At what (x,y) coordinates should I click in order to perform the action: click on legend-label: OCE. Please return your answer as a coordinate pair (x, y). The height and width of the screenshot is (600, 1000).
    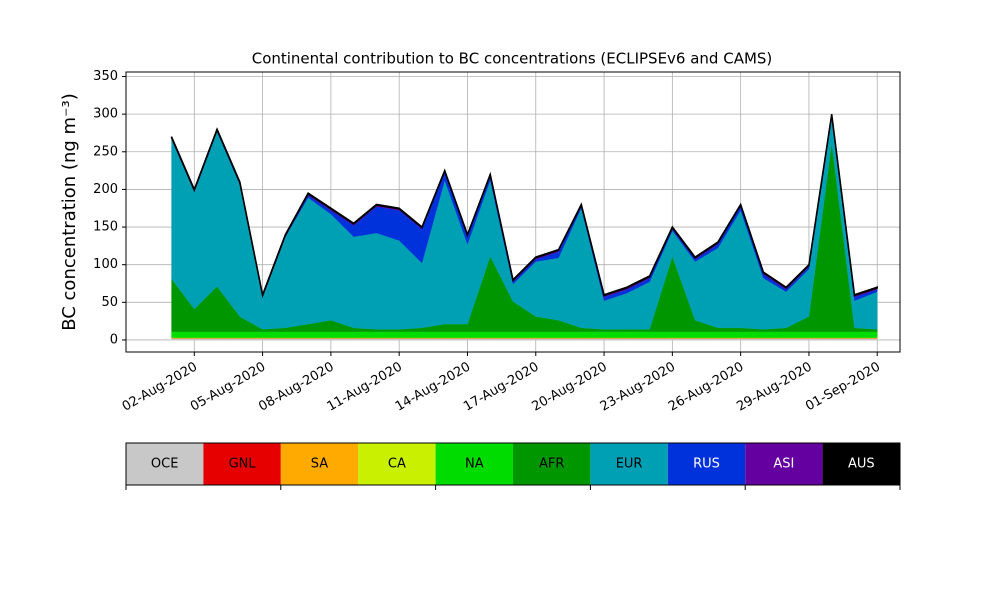
    Looking at the image, I should click on (165, 464).